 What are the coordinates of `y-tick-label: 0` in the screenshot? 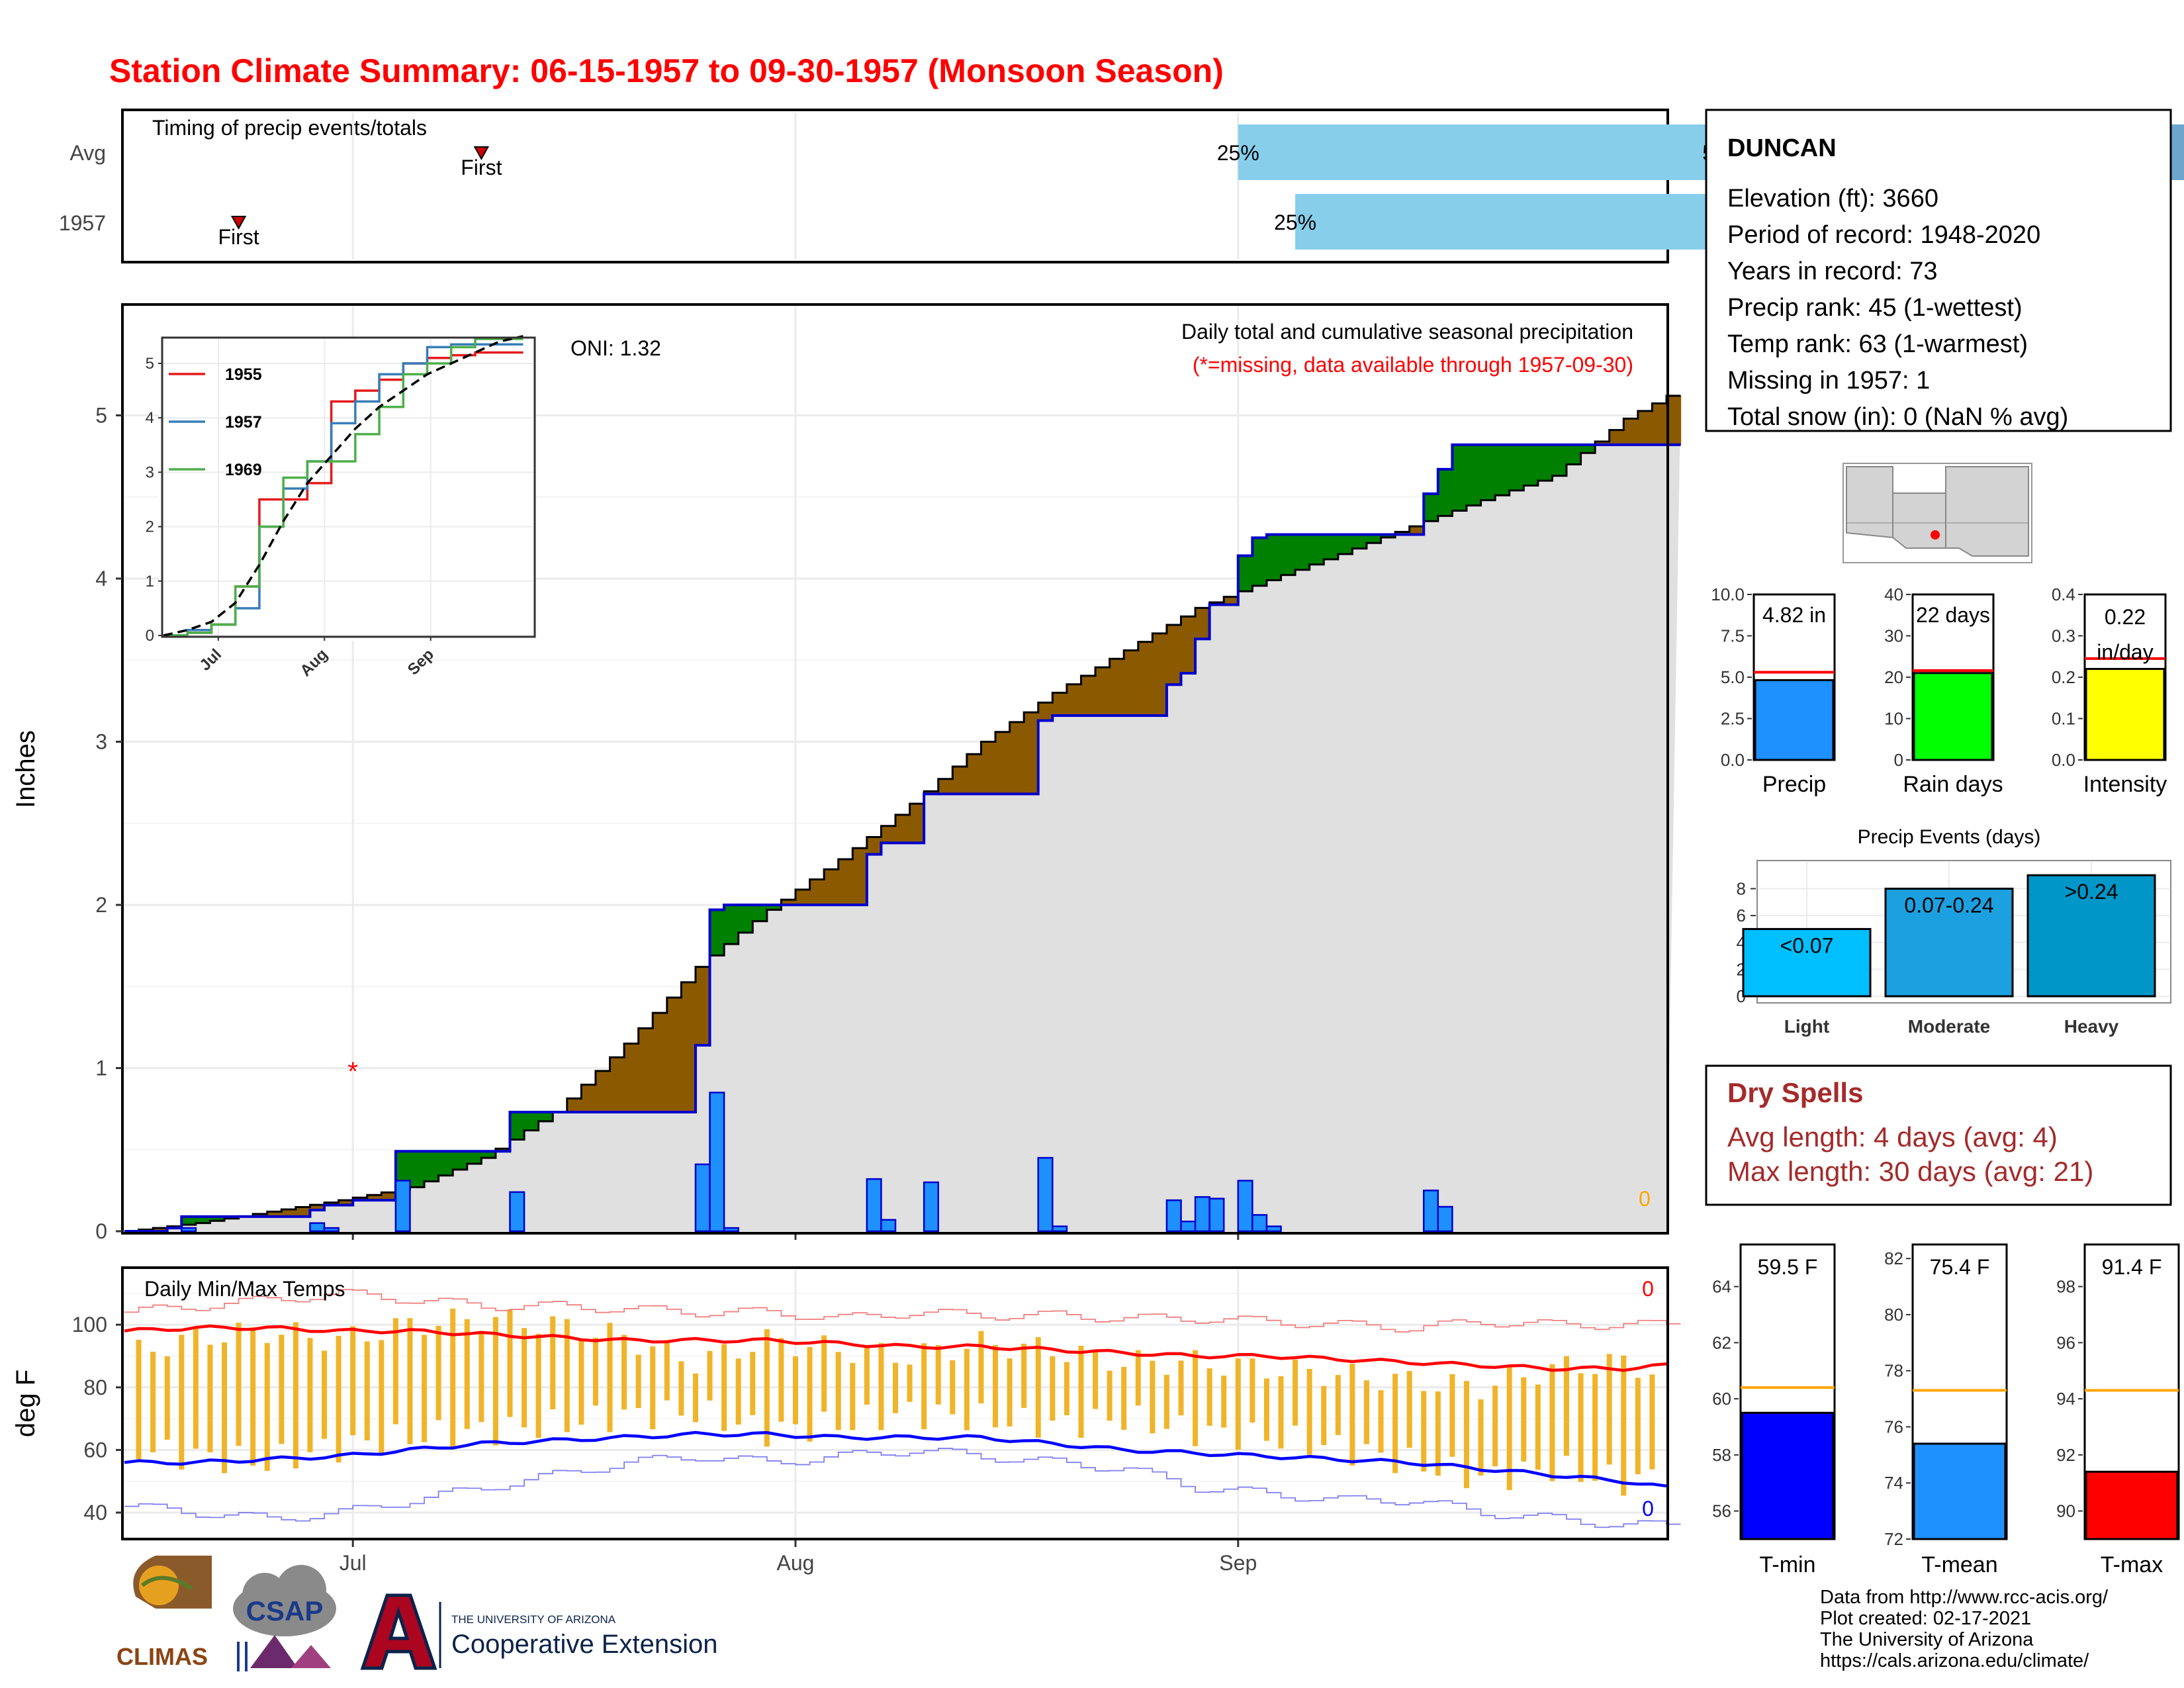 It's located at (101, 1231).